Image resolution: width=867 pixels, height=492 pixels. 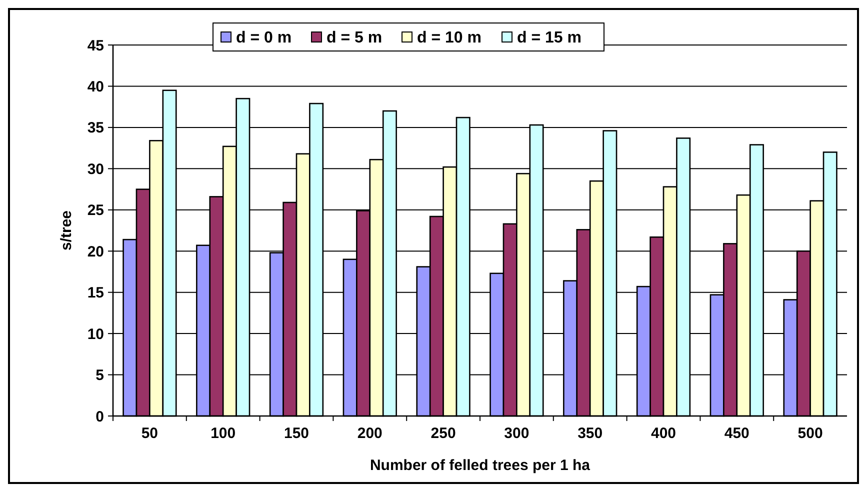 What do you see at coordinates (737, 433) in the screenshot?
I see `x-tick-label: 450` at bounding box center [737, 433].